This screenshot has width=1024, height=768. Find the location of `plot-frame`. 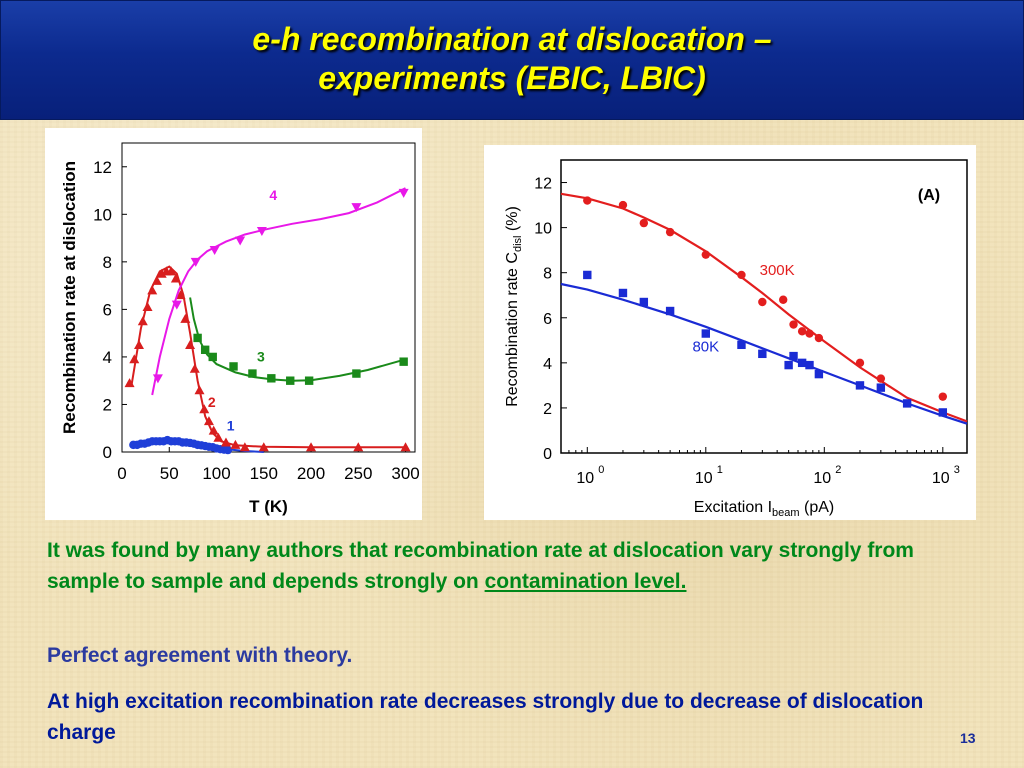

plot-frame is located at coordinates (268, 297).